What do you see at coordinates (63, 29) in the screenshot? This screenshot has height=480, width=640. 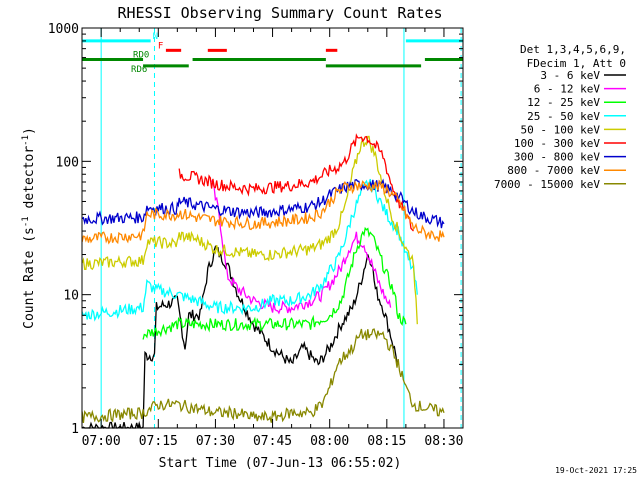 I see `y-tick-label: 1000` at bounding box center [63, 29].